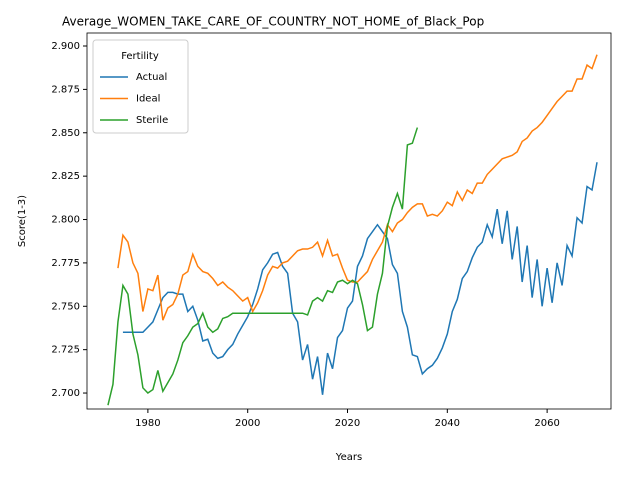 Image resolution: width=640 pixels, height=480 pixels. I want to click on x-axis-label: Years, so click(348, 457).